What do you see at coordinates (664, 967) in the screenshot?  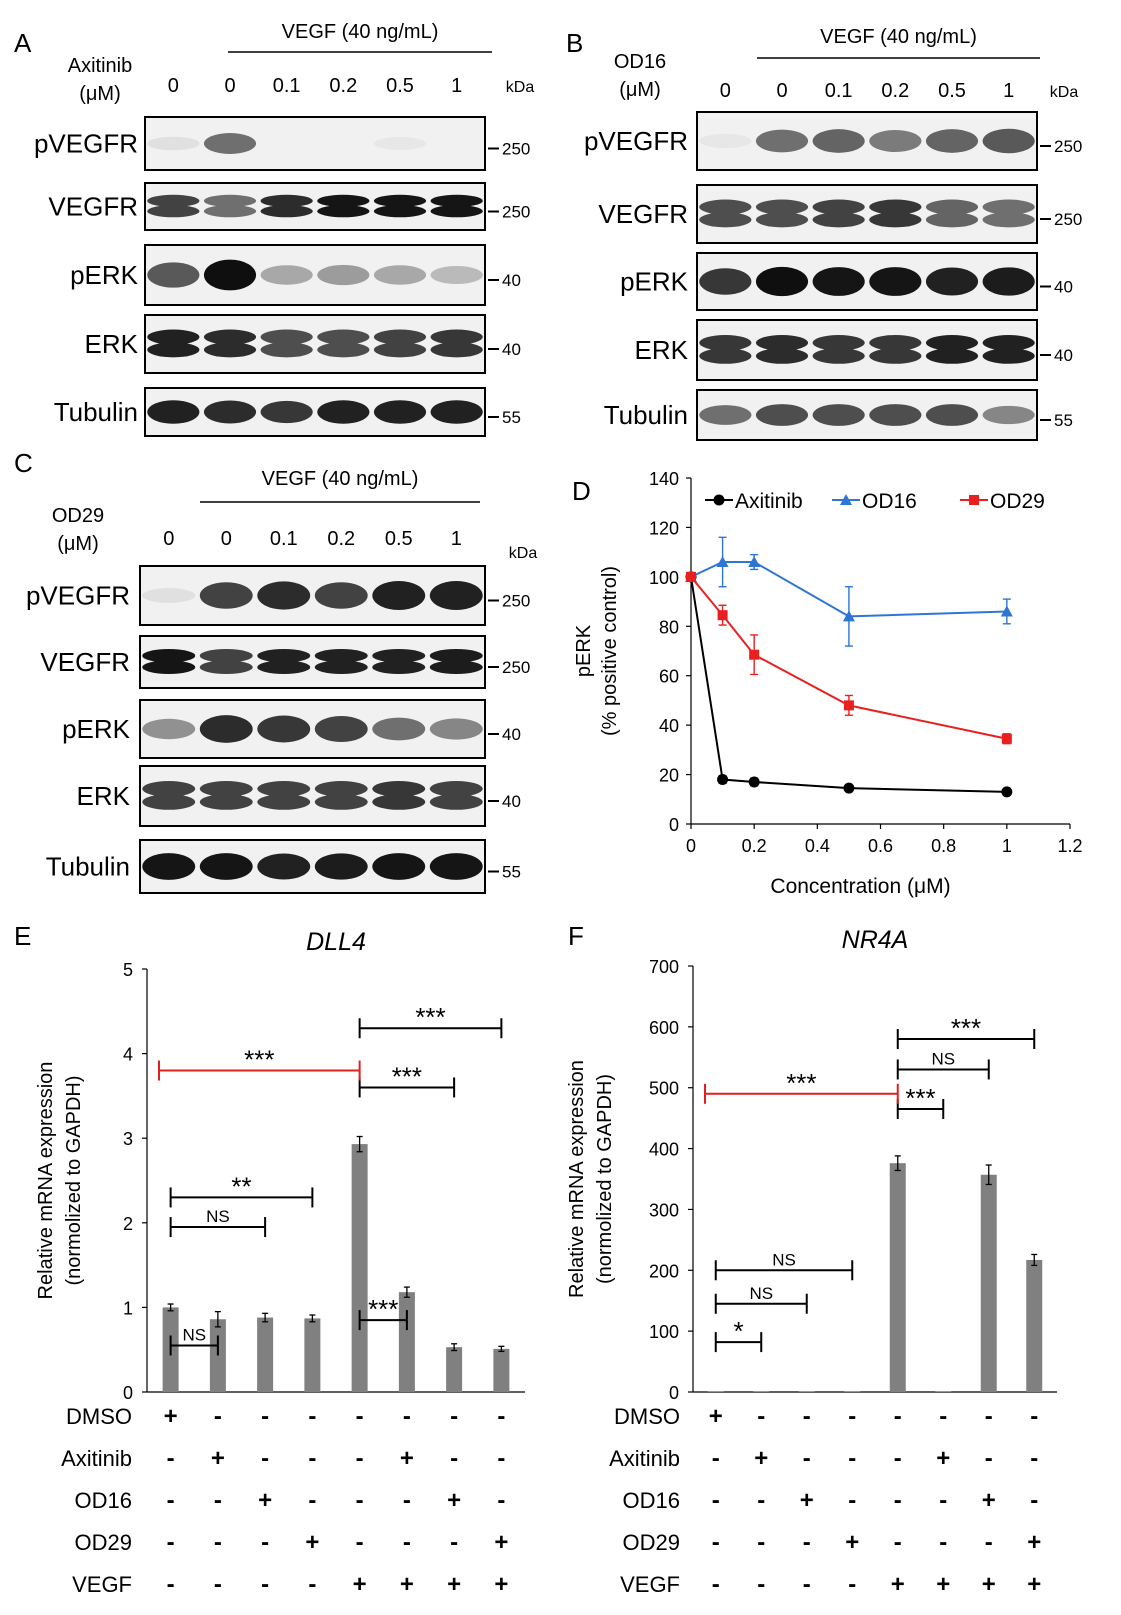 I see `y-tick-label: 700` at bounding box center [664, 967].